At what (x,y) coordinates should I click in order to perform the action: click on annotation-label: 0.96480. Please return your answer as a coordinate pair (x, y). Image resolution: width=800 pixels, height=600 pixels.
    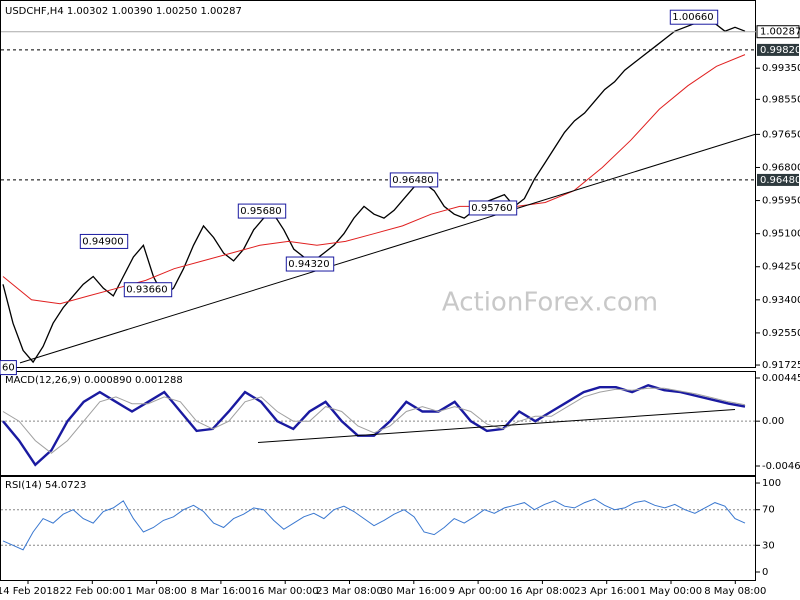
    Looking at the image, I should click on (412, 180).